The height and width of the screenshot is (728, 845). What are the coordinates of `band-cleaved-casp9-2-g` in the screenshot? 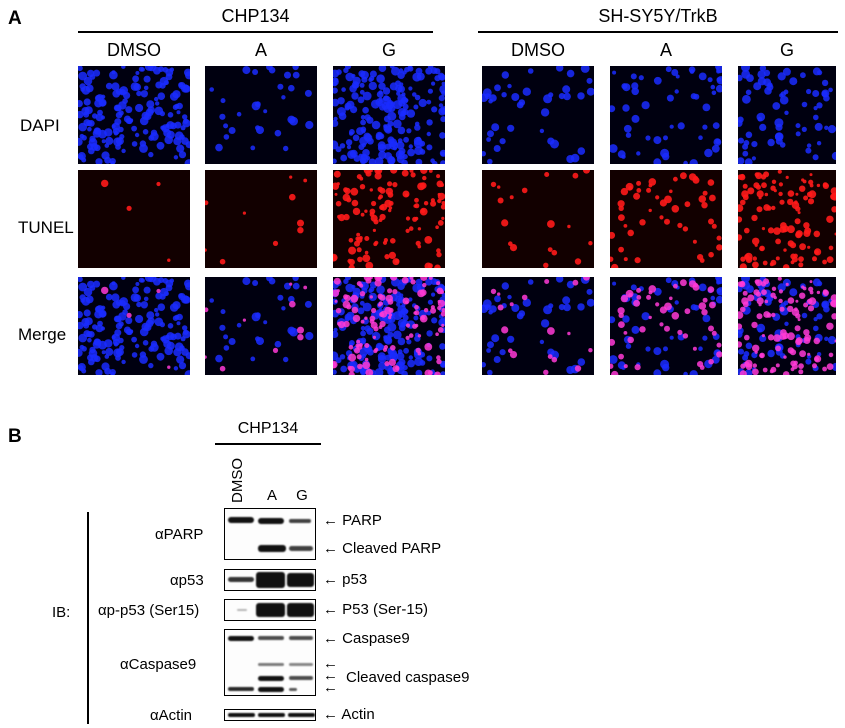 It's located at (301, 678).